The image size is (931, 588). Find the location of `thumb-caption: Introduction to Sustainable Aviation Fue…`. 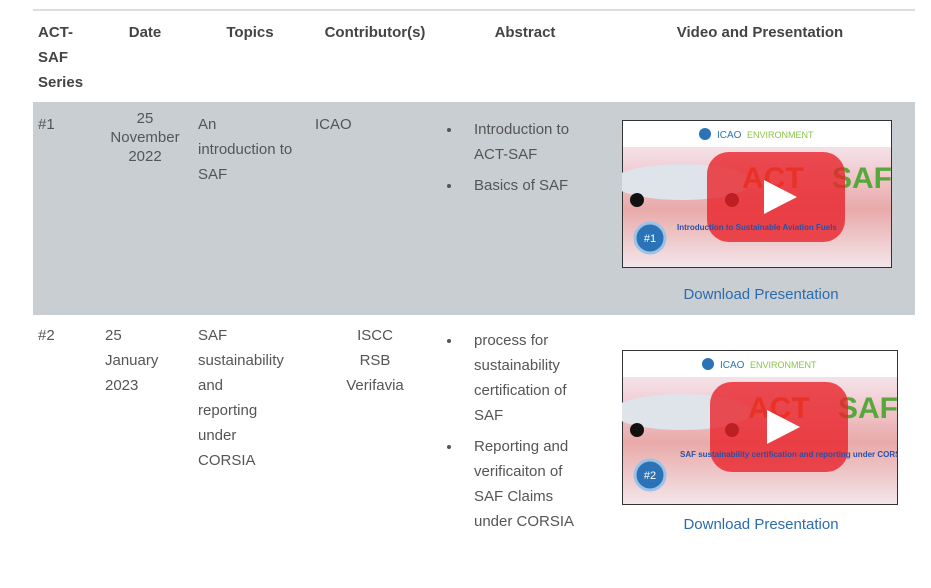

thumb-caption: Introduction to Sustainable Aviation Fue… is located at coordinates (757, 227).